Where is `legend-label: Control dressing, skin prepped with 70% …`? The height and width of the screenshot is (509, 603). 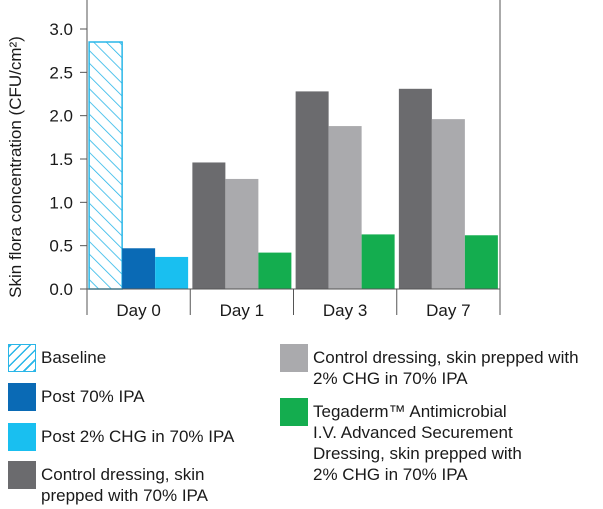 legend-label: Control dressing, skin prepped with 70% … is located at coordinates (124, 485).